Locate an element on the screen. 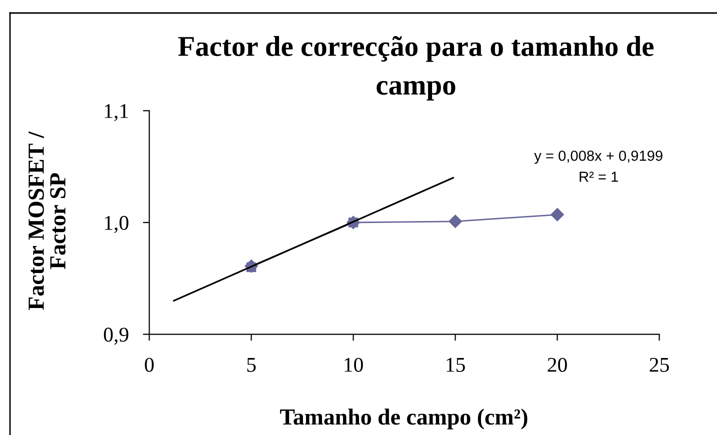 This screenshot has width=717, height=435. x-tick-label: 20 is located at coordinates (557, 365).